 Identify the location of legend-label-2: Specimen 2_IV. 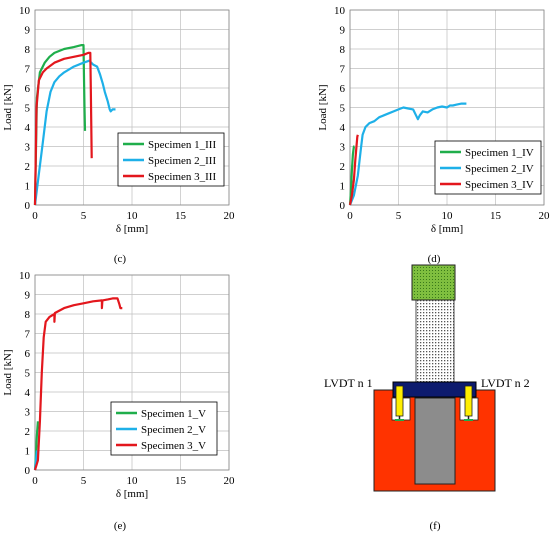
(499, 169).